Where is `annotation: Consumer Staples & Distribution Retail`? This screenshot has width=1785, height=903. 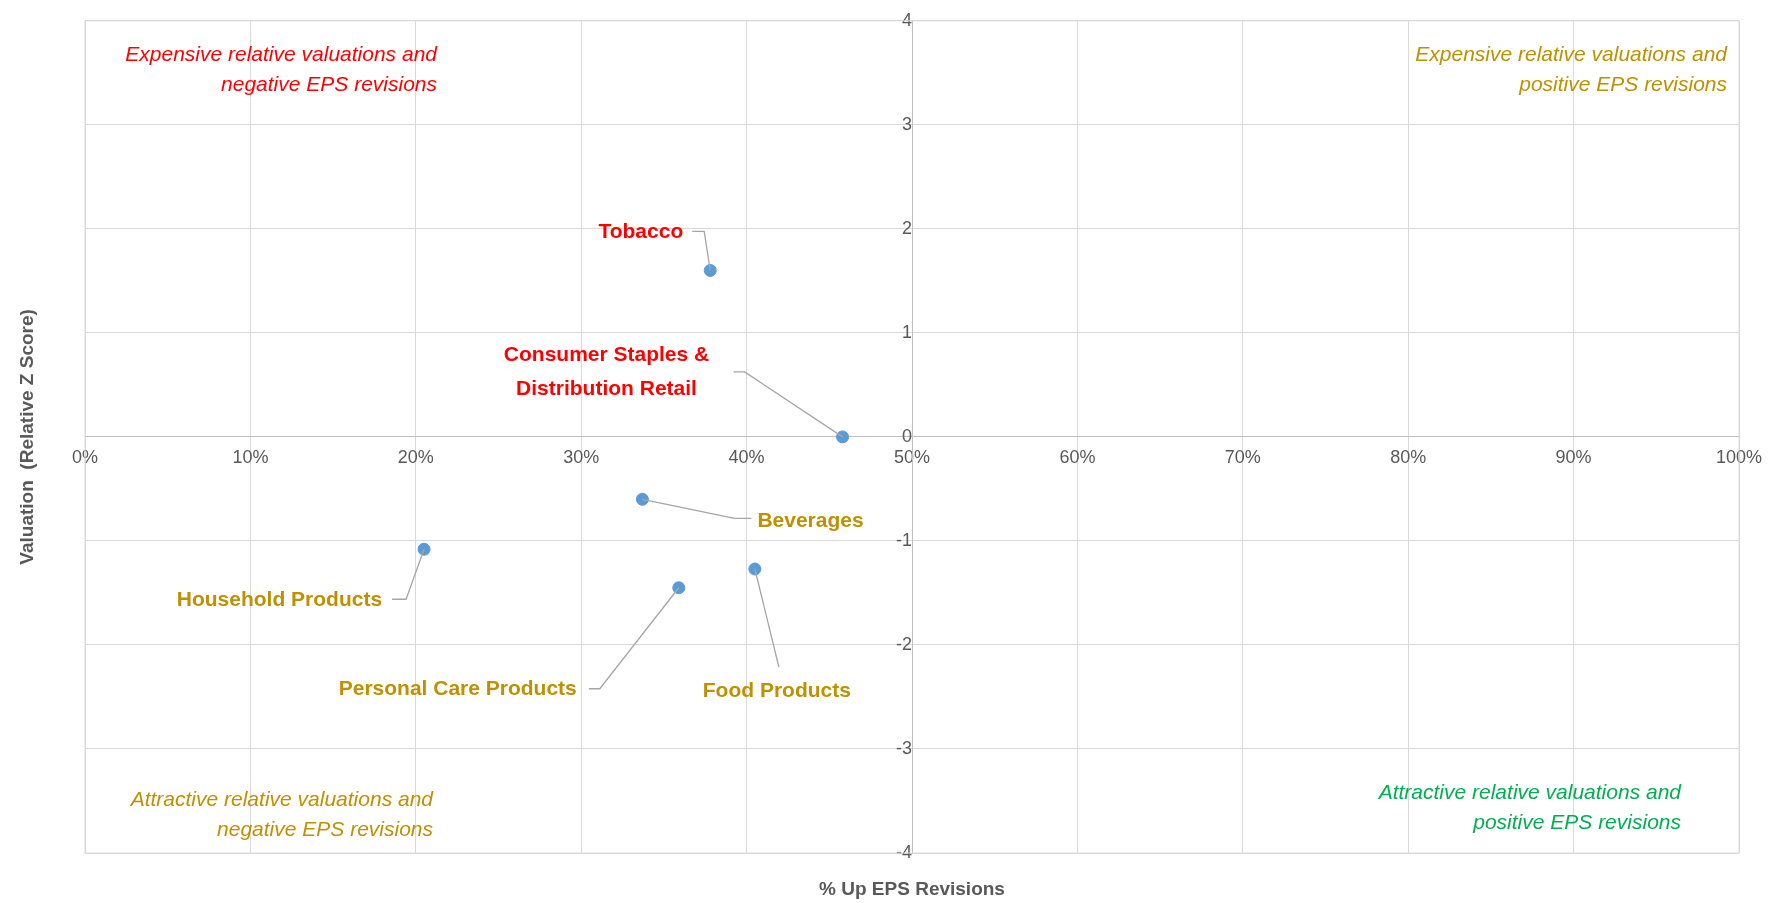
annotation: Consumer Staples & Distribution Retail is located at coordinates (606, 370).